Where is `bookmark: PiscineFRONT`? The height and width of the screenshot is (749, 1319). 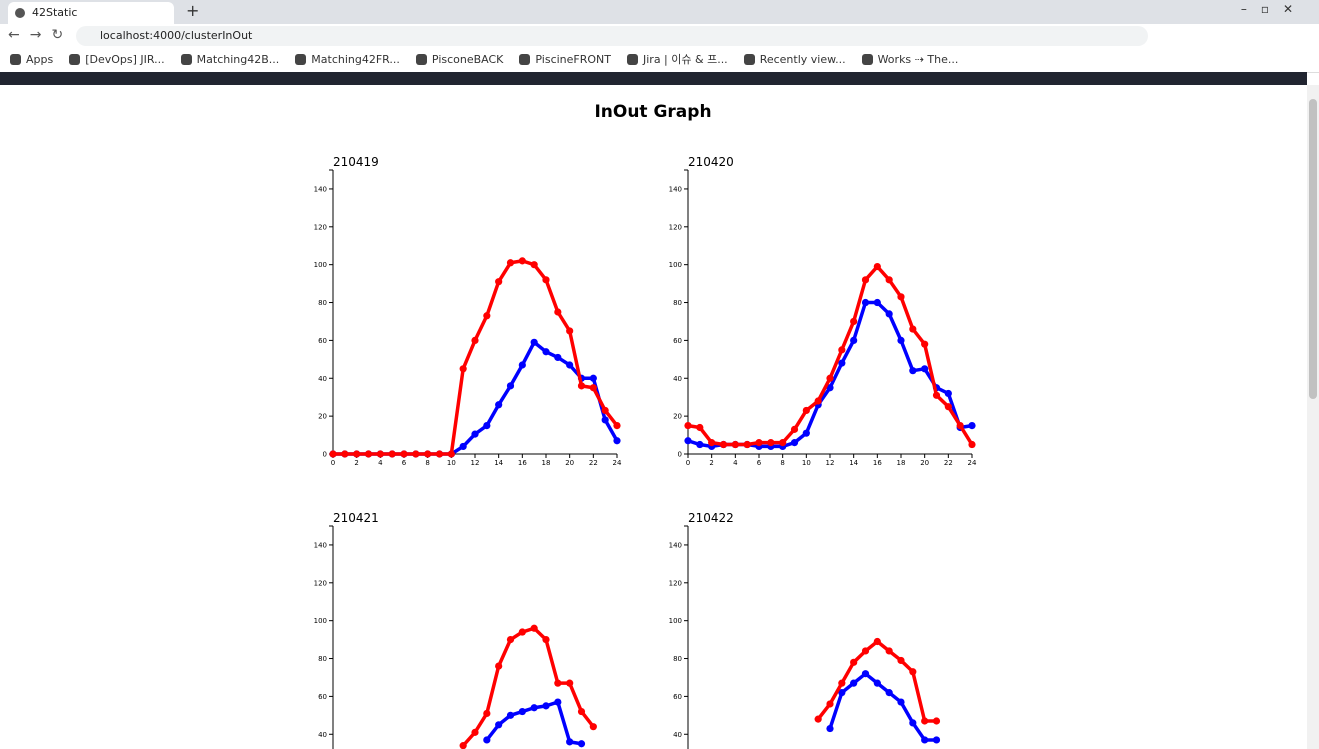
bookmark: PiscineFRONT is located at coordinates (565, 60).